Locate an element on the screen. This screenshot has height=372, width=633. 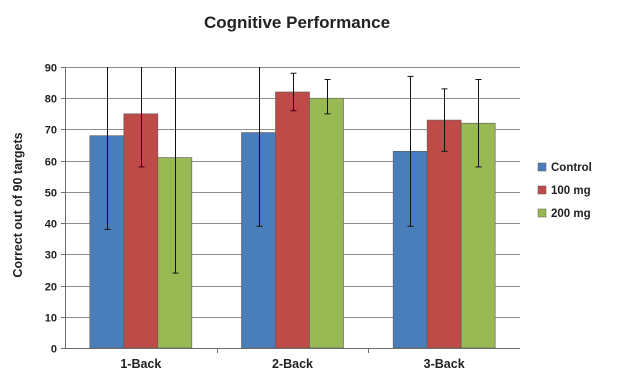
bar-200-mg-1-back is located at coordinates (175, 253).